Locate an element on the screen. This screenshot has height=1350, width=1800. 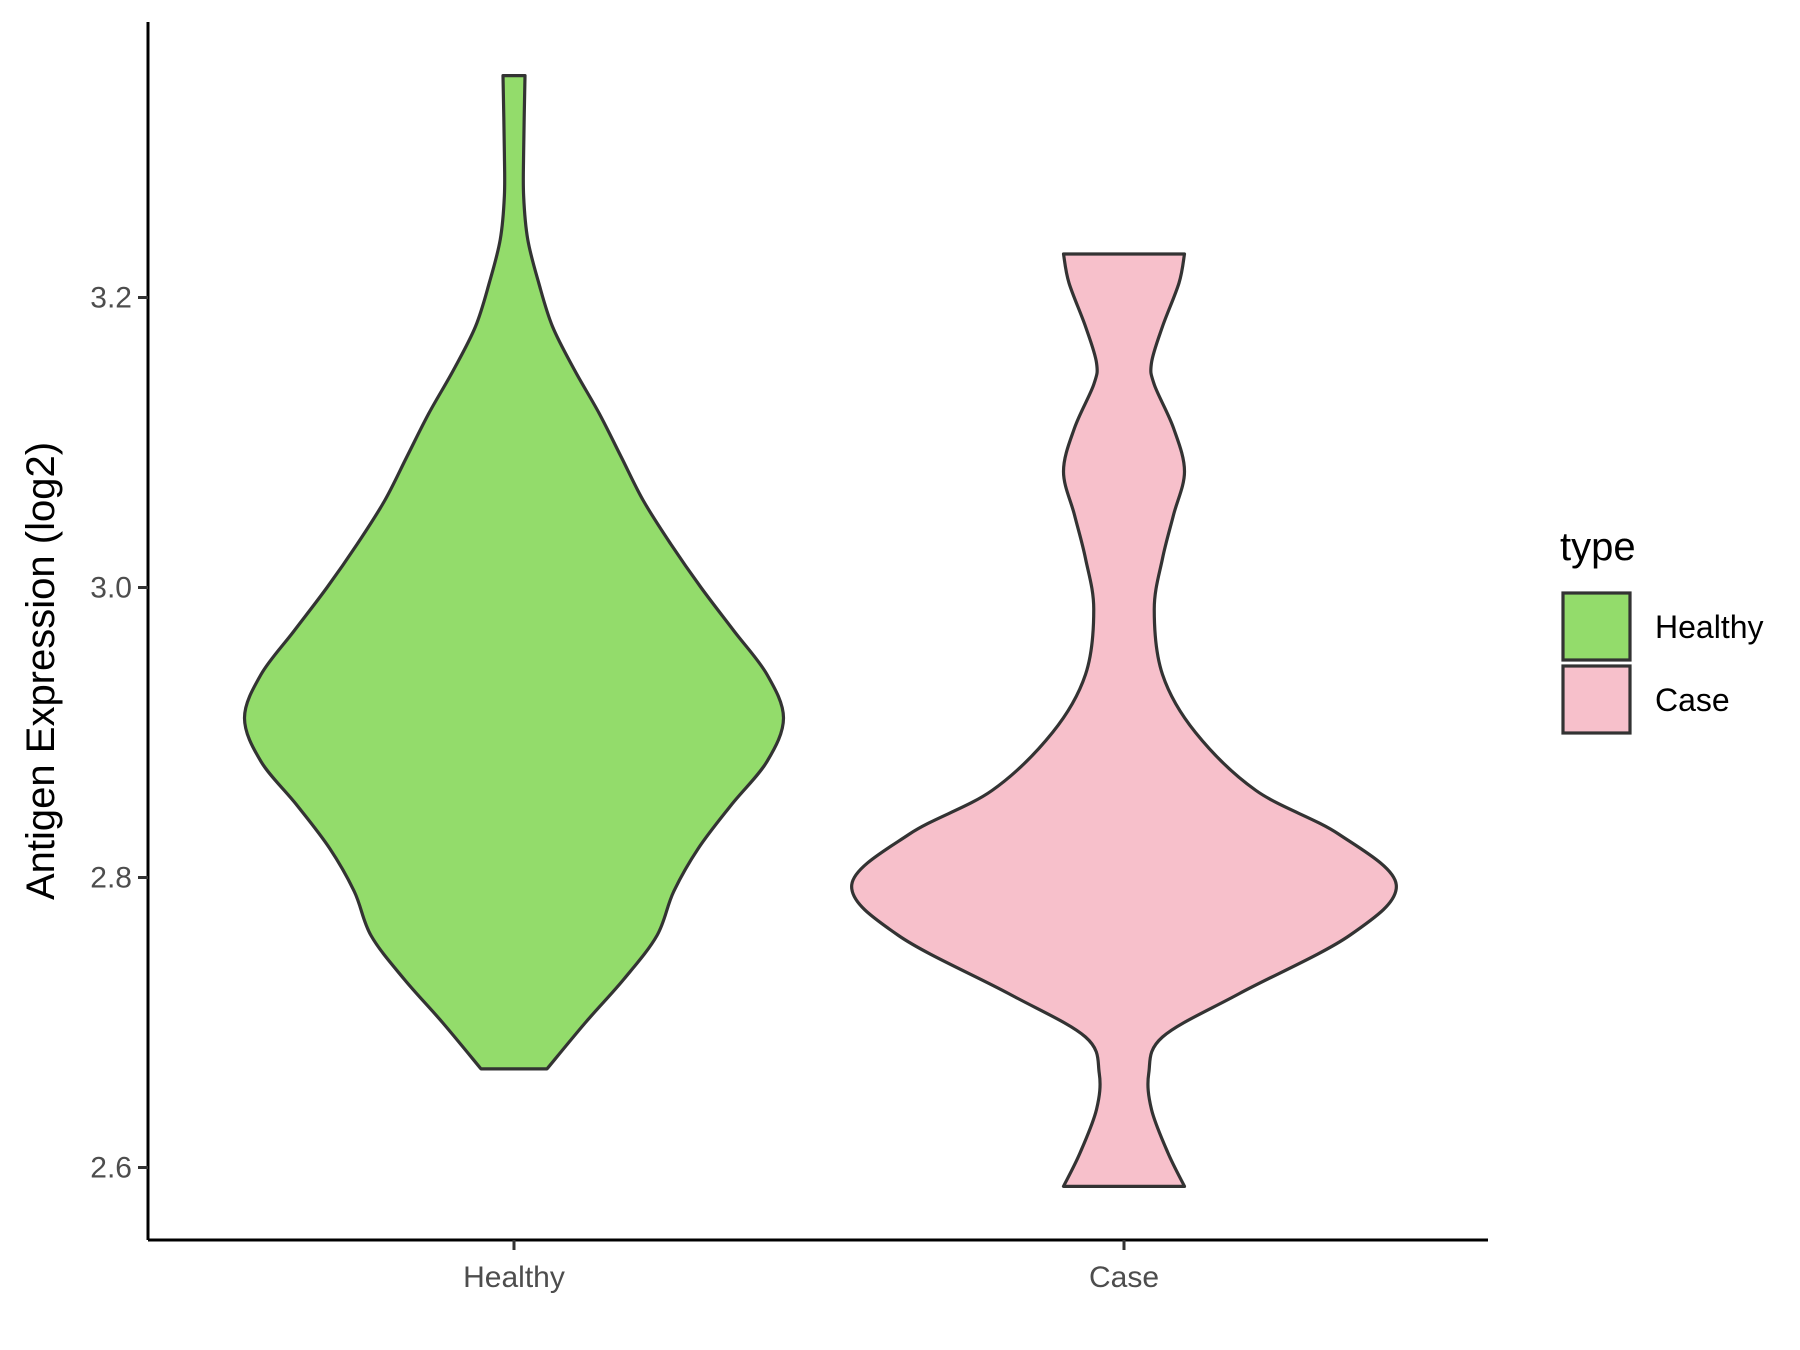
y-tick-label: 2.8 is located at coordinates (111, 878).